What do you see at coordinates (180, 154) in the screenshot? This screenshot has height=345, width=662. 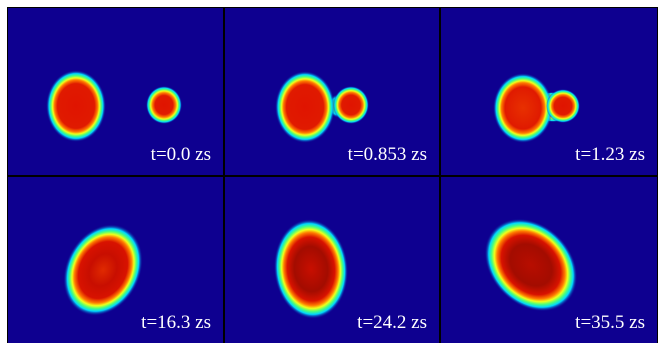 I see `time-label: t=0.0 zs` at bounding box center [180, 154].